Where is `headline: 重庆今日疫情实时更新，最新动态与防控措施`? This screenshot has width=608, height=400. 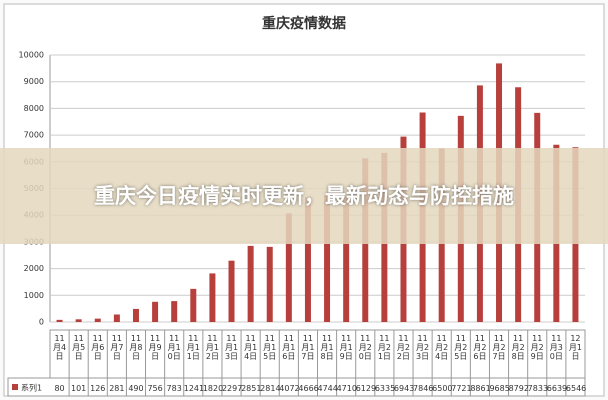
headline: 重庆今日疫情实时更新，最新动态与防控措施 is located at coordinates (304, 196).